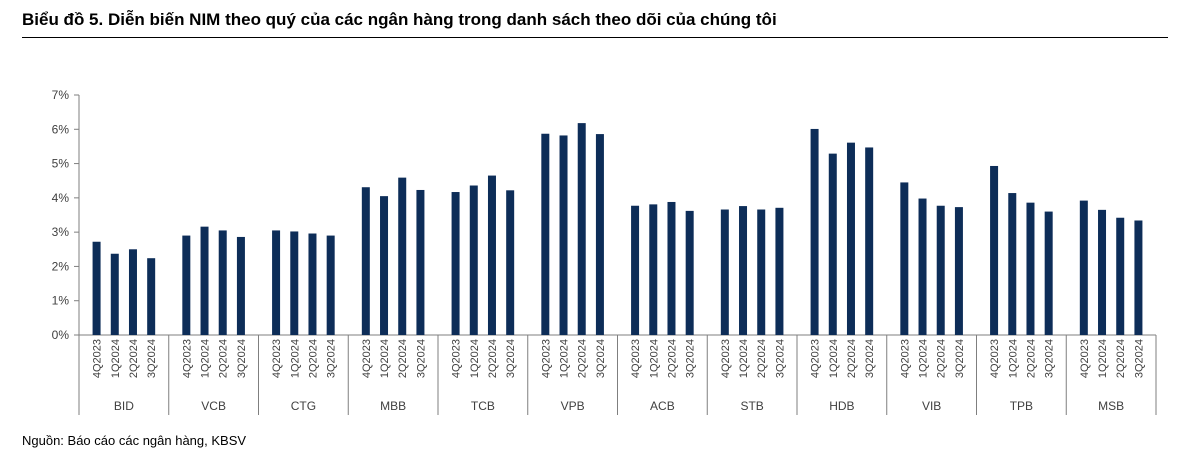 This screenshot has height=464, width=1200. What do you see at coordinates (455, 263) in the screenshot?
I see `bar-tcb-4q2023` at bounding box center [455, 263].